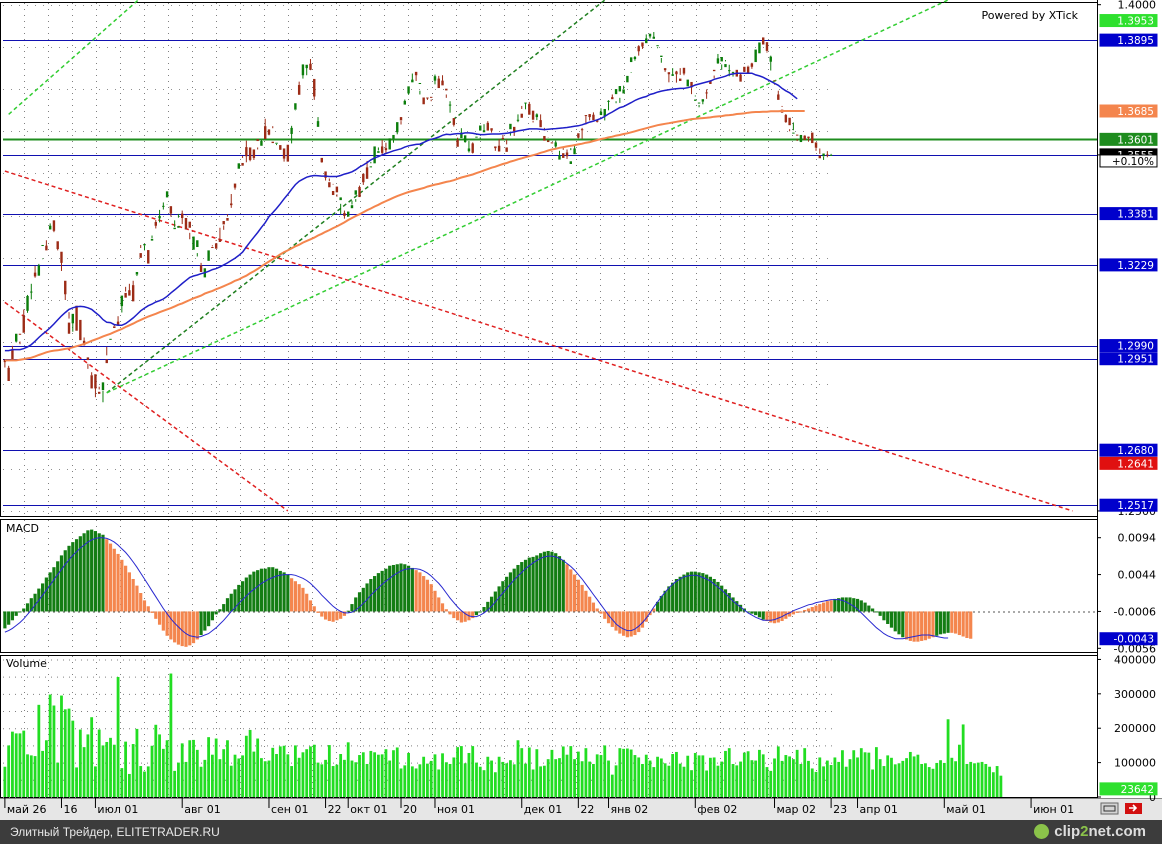  What do you see at coordinates (1135, 464) in the screenshot?
I see `price-tag: 1.2641` at bounding box center [1135, 464].